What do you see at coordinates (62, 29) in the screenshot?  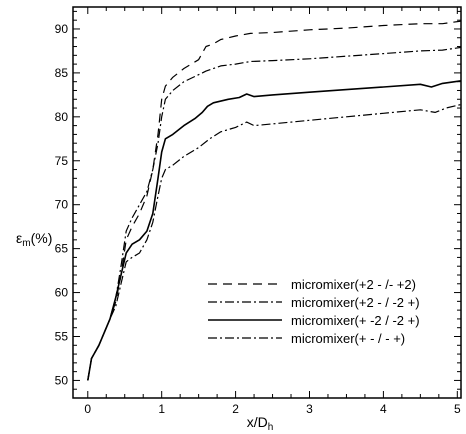 I see `y-tick-label: 90` at bounding box center [62, 29].